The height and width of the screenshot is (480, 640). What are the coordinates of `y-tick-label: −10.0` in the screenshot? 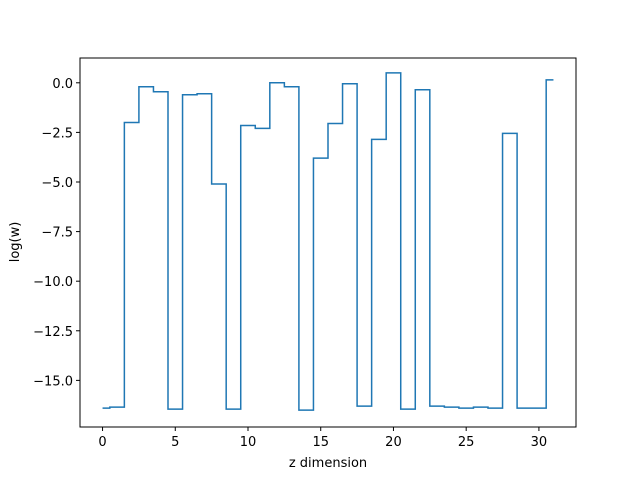 It's located at (53, 282).